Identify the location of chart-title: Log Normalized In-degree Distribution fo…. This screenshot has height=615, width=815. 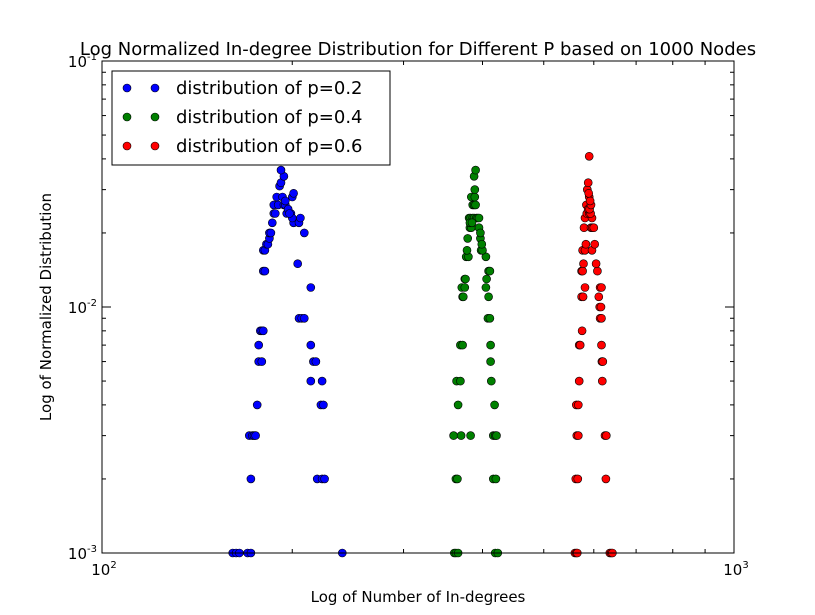
(418, 49).